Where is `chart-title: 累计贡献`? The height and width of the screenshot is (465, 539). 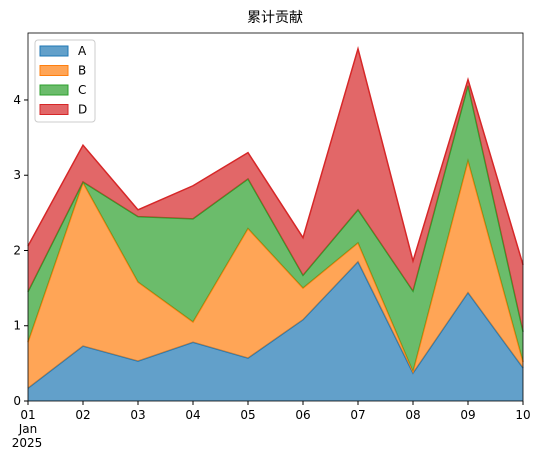
chart-title: 累计贡献 is located at coordinates (275, 18).